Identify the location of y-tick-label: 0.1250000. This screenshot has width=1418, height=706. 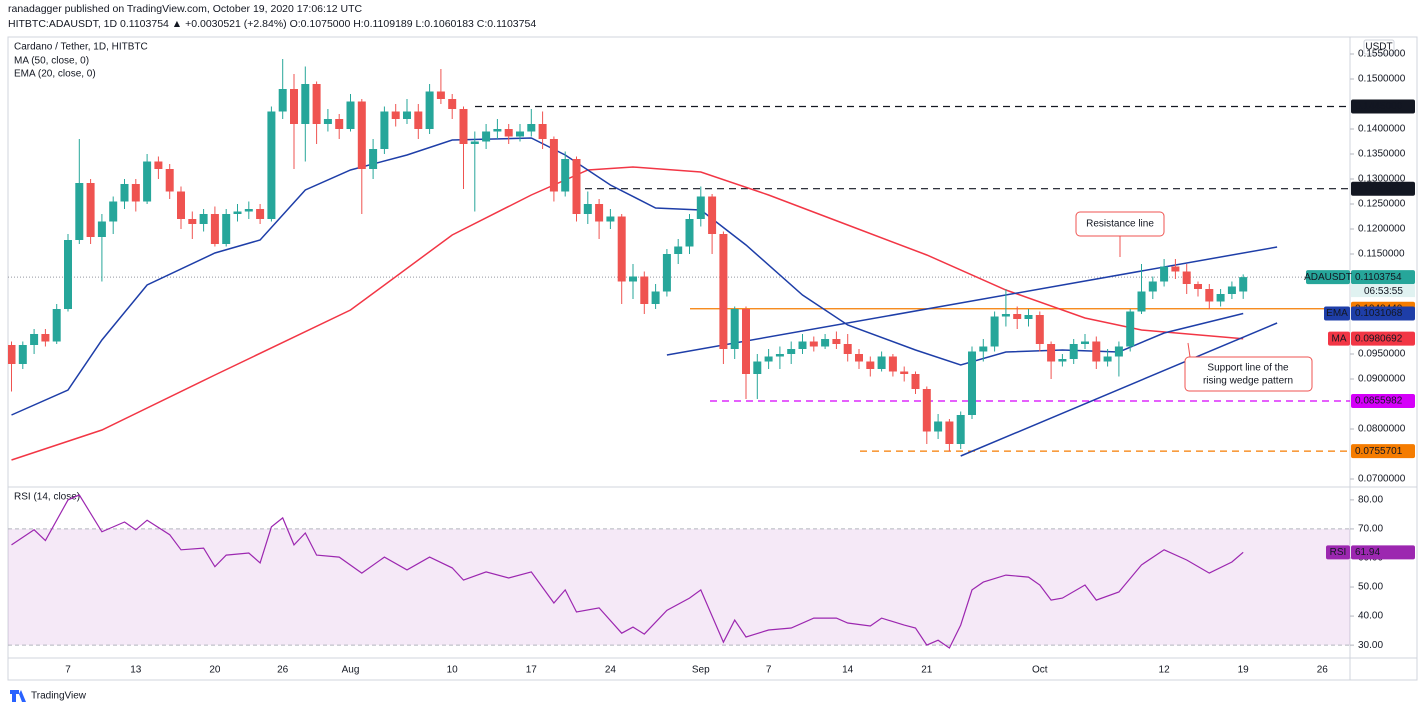
(1382, 204).